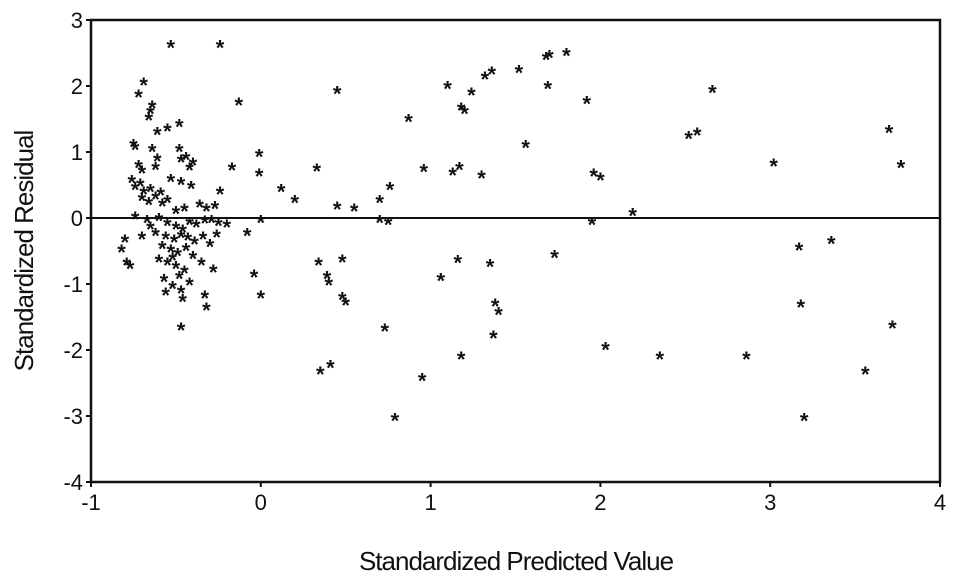  I want to click on x-tick-label: 0, so click(261, 502).